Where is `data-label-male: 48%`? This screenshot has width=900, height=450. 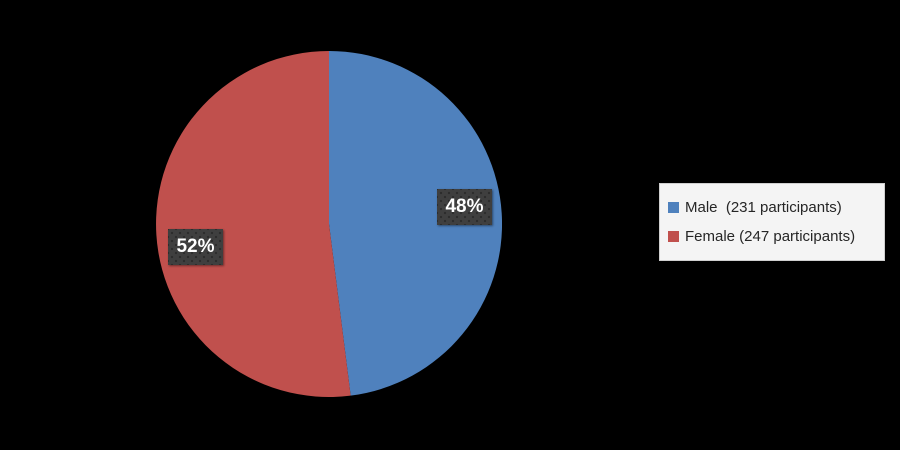
data-label-male: 48% is located at coordinates (464, 207).